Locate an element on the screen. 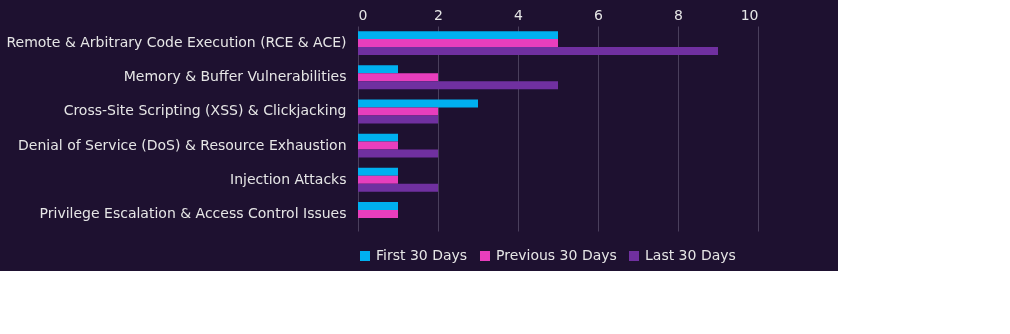 This screenshot has height=334, width=1010. x-tick-label: 10 is located at coordinates (749, 14).